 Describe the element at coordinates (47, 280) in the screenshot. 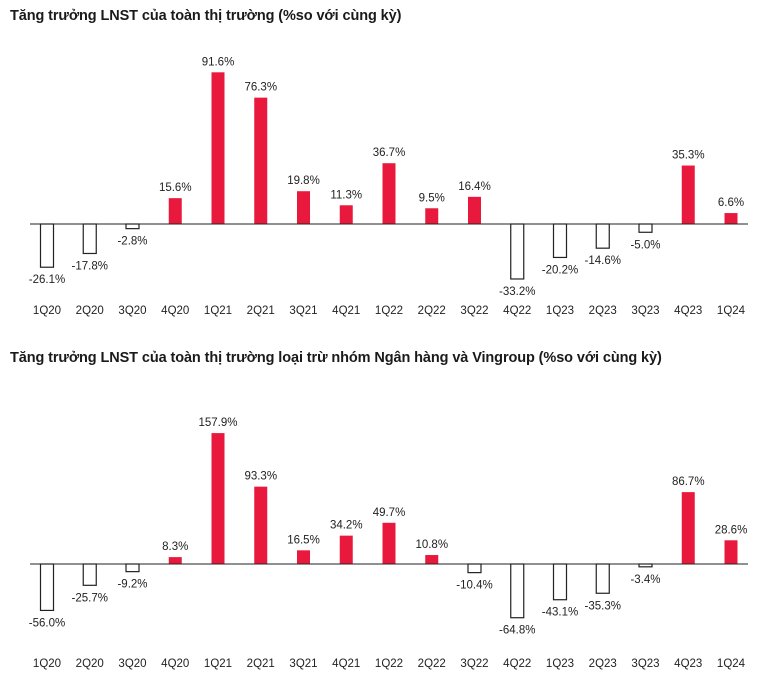

I see `data-label-1Q20: -26.1%` at that location.